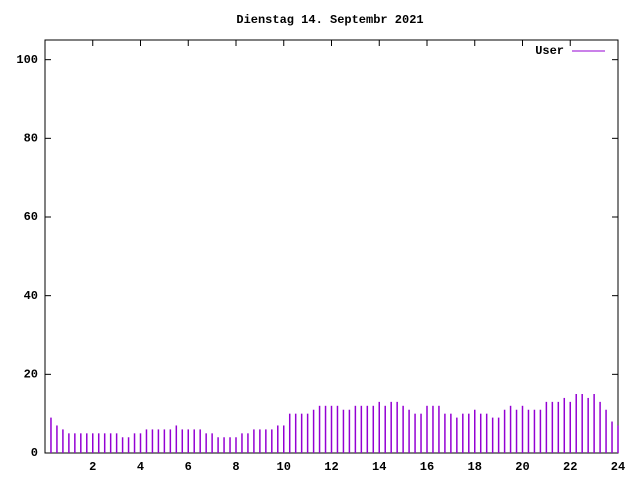  Describe the element at coordinates (31, 139) in the screenshot. I see `y-tick-label: 80` at that location.